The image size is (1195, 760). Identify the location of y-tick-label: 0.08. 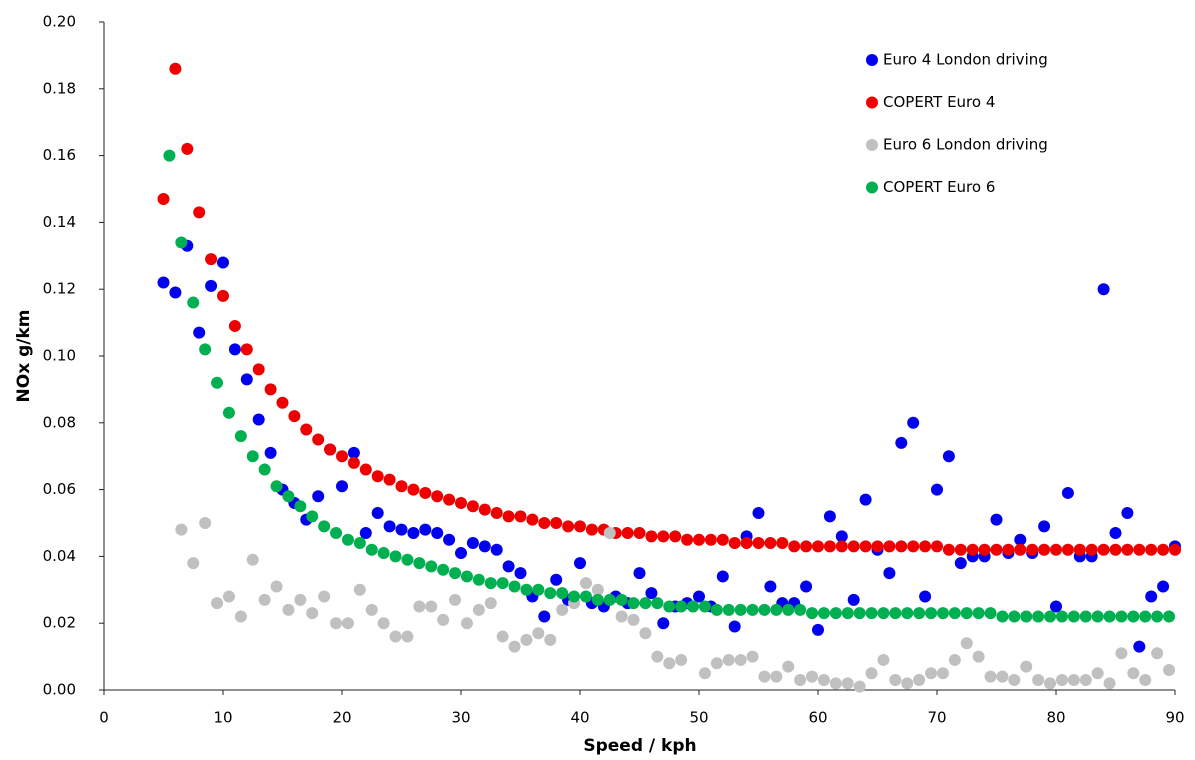
(59, 422).